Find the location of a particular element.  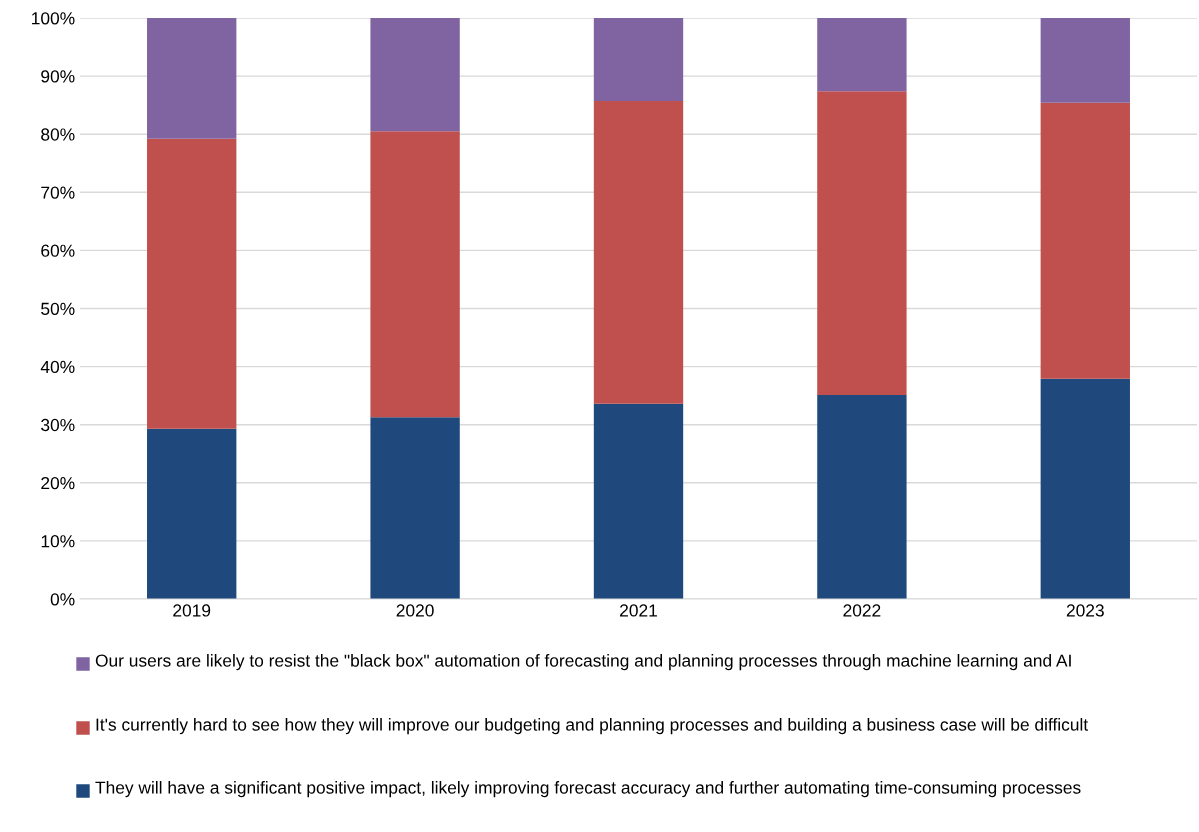

y-tick-label: 10% is located at coordinates (58, 541).